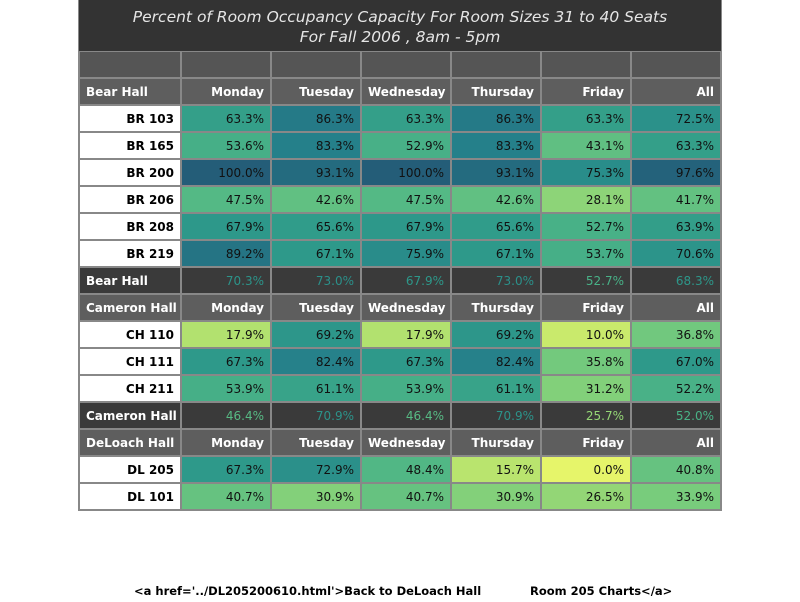 The height and width of the screenshot is (602, 800). Describe the element at coordinates (406, 307) in the screenshot. I see `column-header: Wednesday` at that location.